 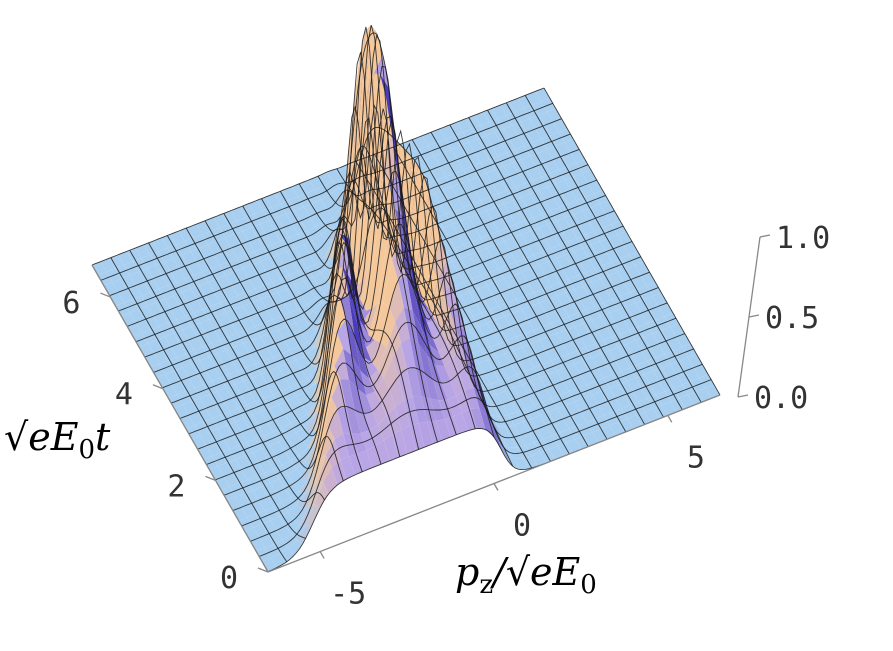 What do you see at coordinates (526, 575) in the screenshot?
I see `x-axis-label: pz/√eE0` at bounding box center [526, 575].